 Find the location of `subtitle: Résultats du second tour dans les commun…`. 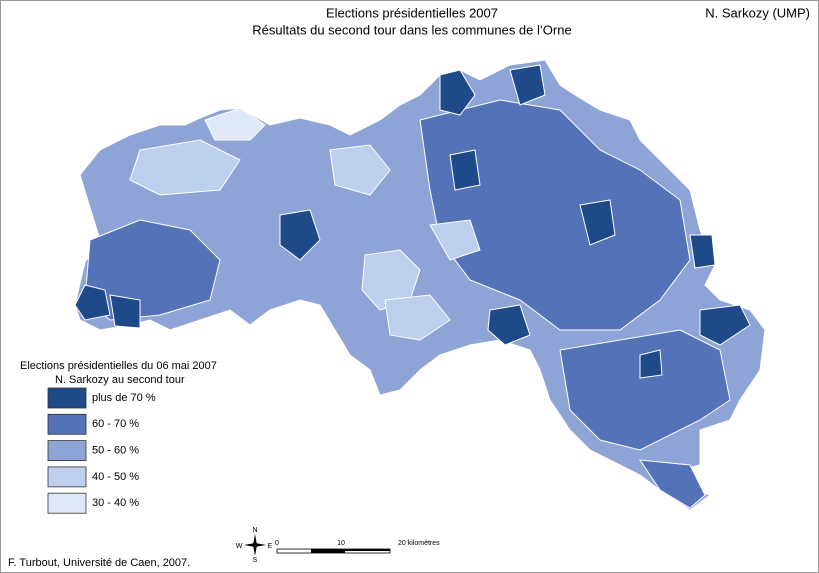

subtitle: Résultats du second tour dans les commun… is located at coordinates (411, 29).